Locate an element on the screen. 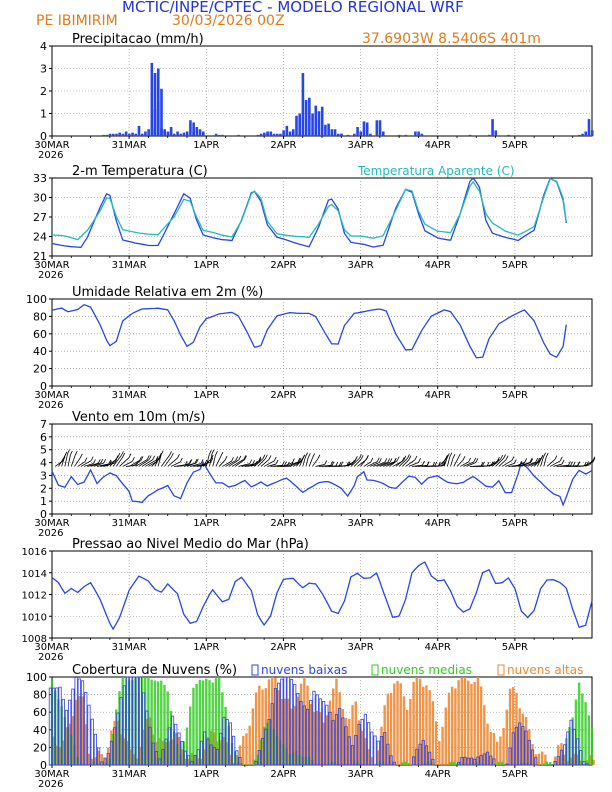 Image resolution: width=612 pixels, height=792 pixels. y-tick-label: 1010 is located at coordinates (34, 617).